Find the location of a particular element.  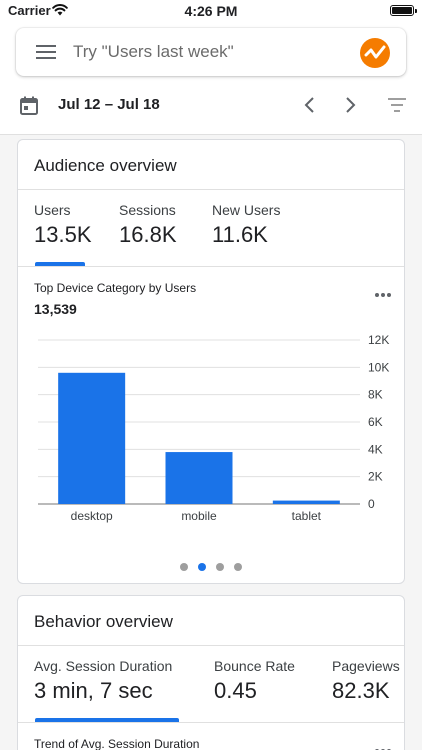

carrier-label: Carrier is located at coordinates (29, 10).